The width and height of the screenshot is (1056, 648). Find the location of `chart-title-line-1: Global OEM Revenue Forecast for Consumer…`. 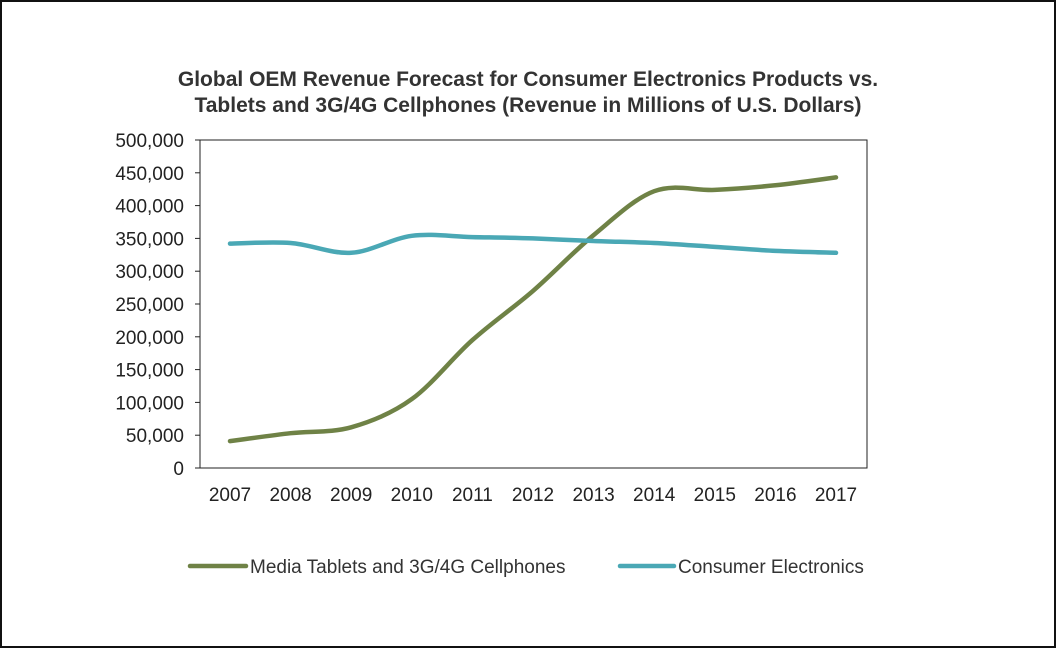

chart-title-line-1: Global OEM Revenue Forecast for Consumer… is located at coordinates (528, 79).